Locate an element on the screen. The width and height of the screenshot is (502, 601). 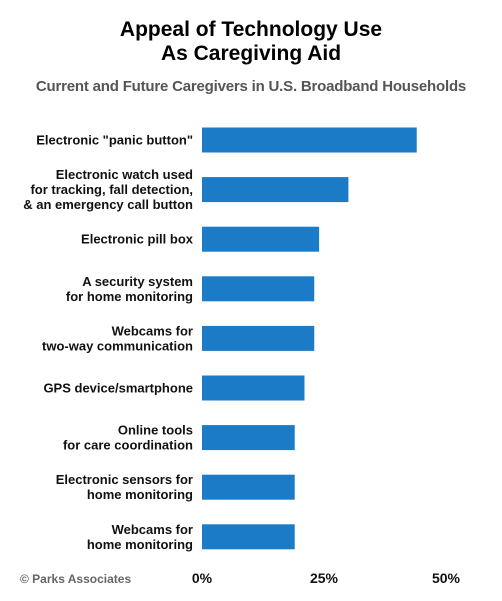
category-label-line: Electronic "panic button" is located at coordinates (114, 140).